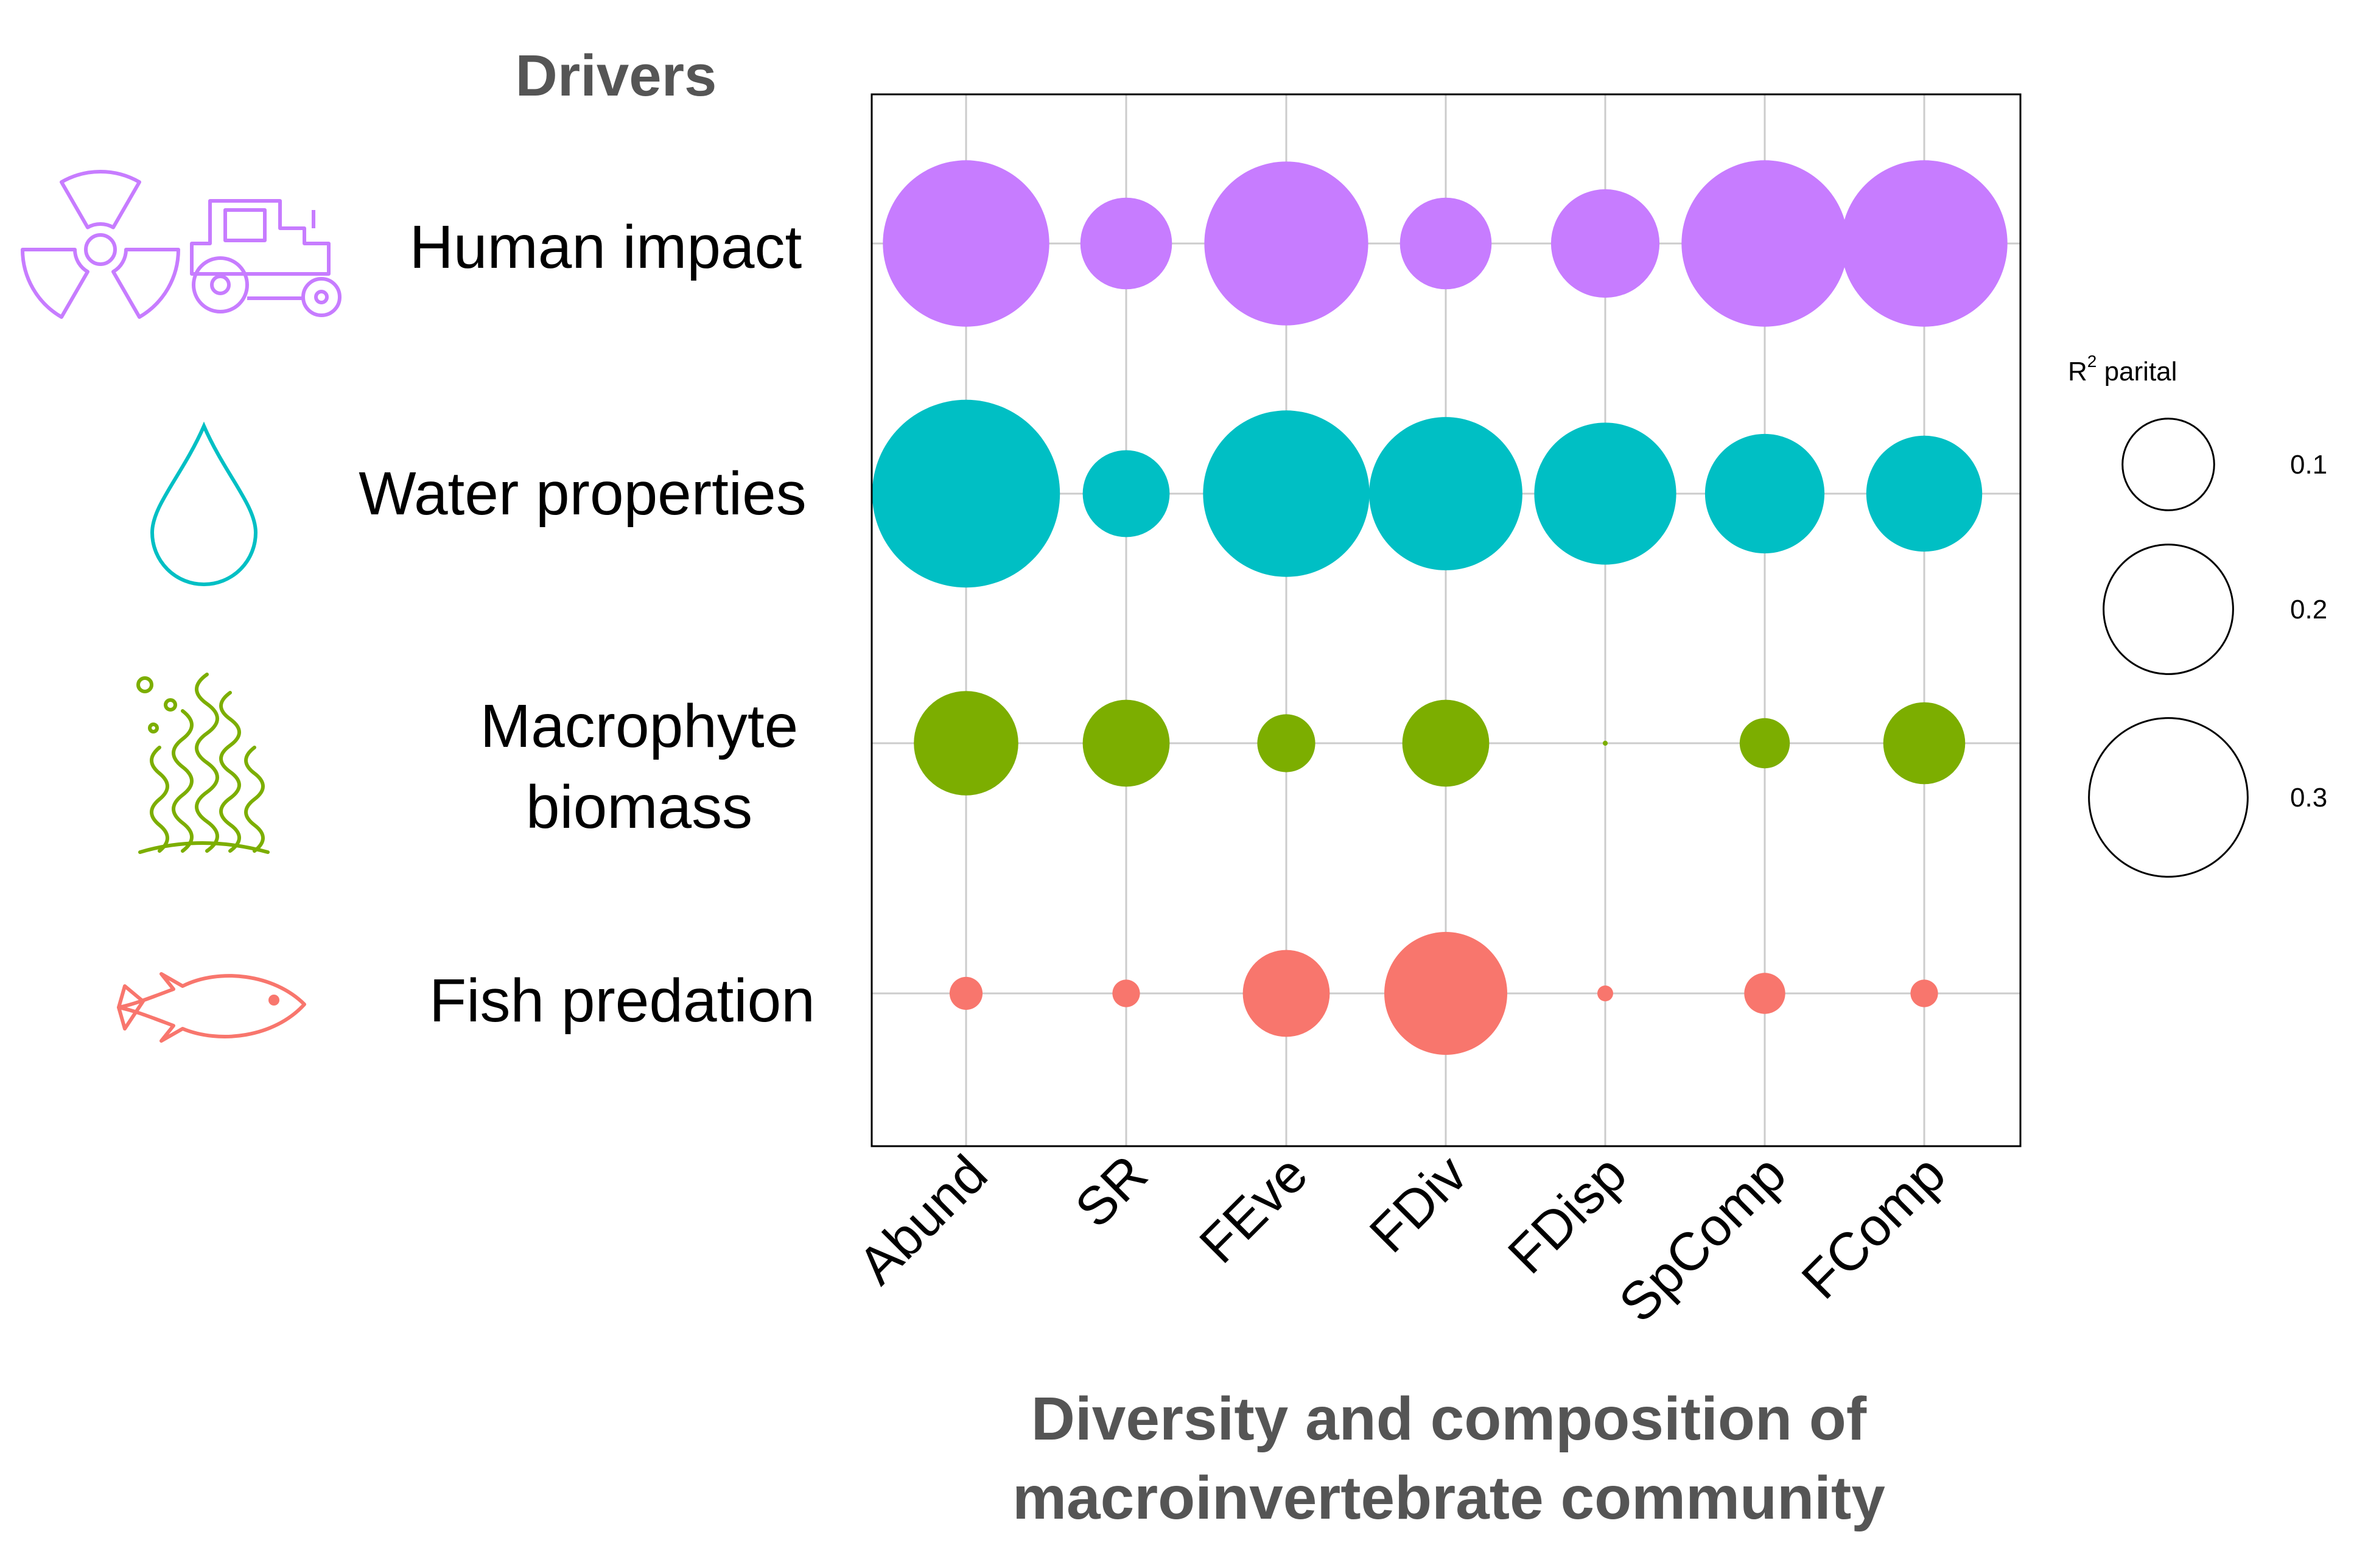 The width and height of the screenshot is (2354, 1568). I want to click on x-tick-label-feve: FEve, so click(1253, 1208).